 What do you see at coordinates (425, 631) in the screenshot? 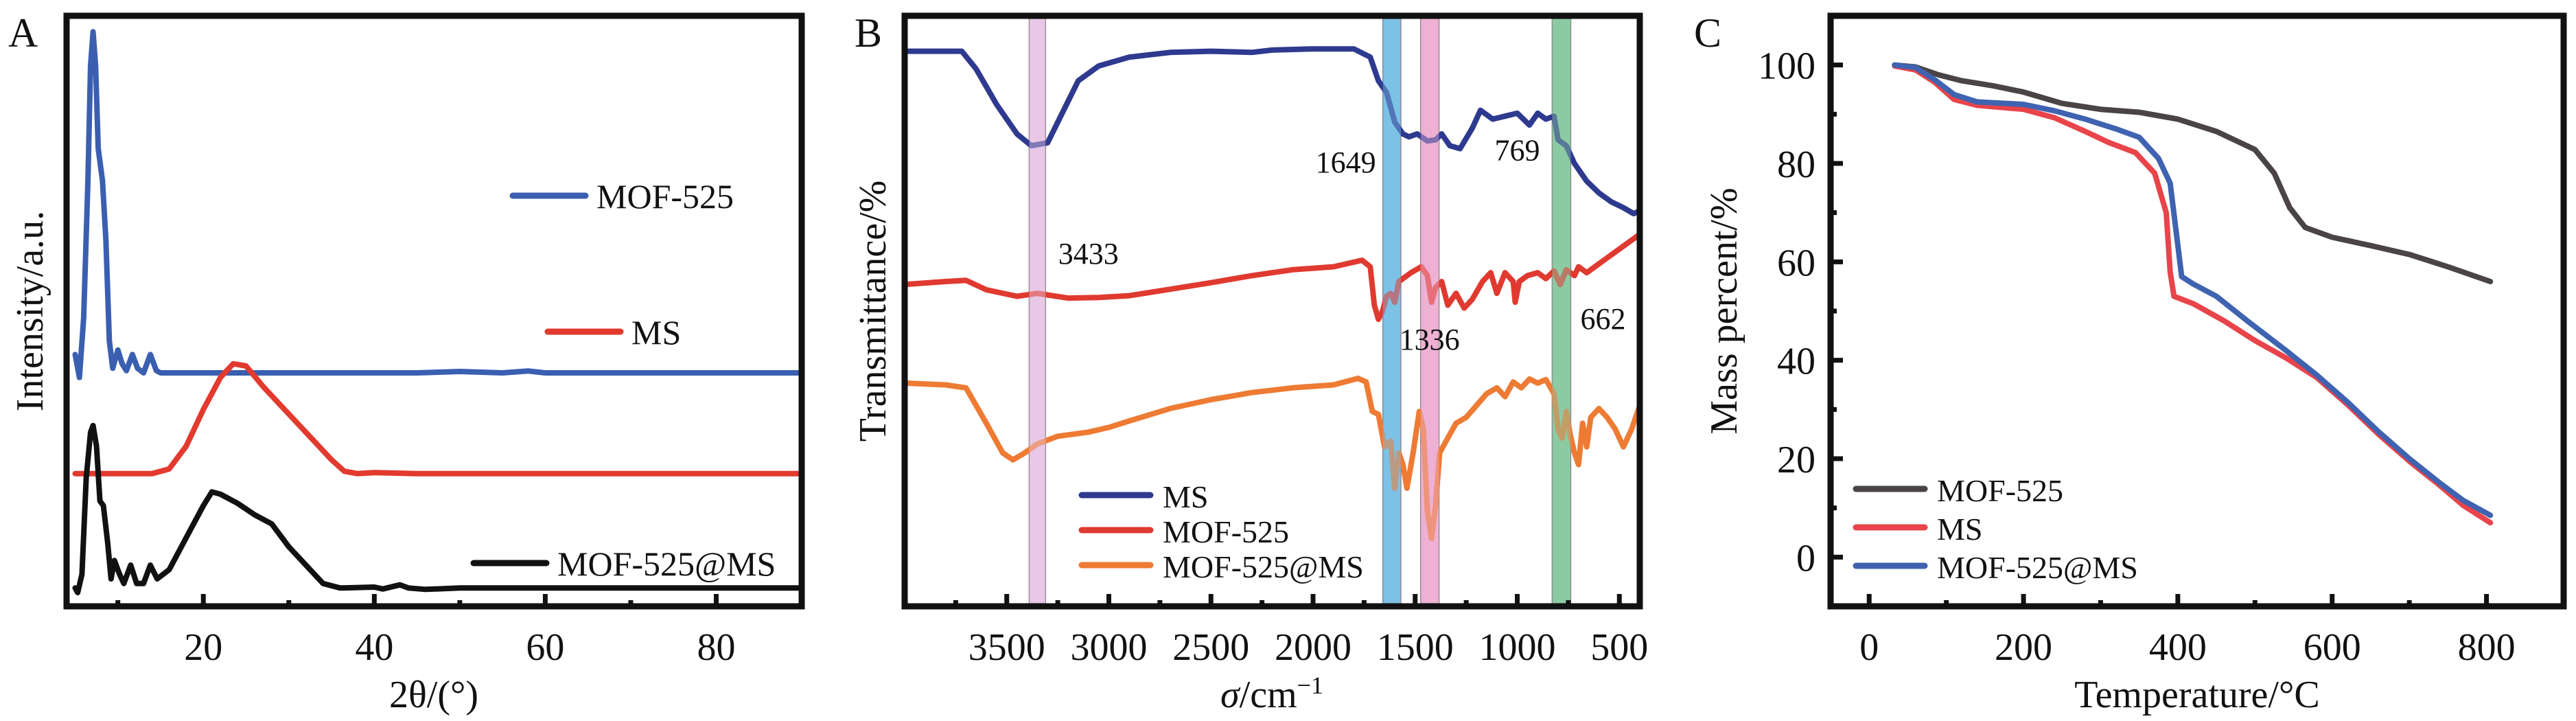
I see `panel-a-x-ticks: 20 40 60 80` at bounding box center [425, 631].